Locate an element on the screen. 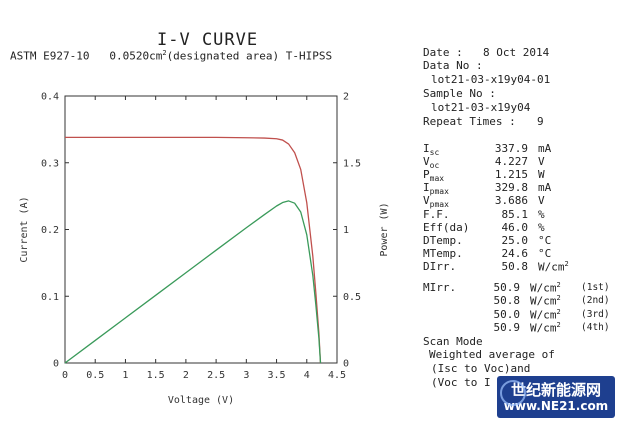 The width and height of the screenshot is (620, 426). param-label: DTemp. is located at coordinates (443, 240).